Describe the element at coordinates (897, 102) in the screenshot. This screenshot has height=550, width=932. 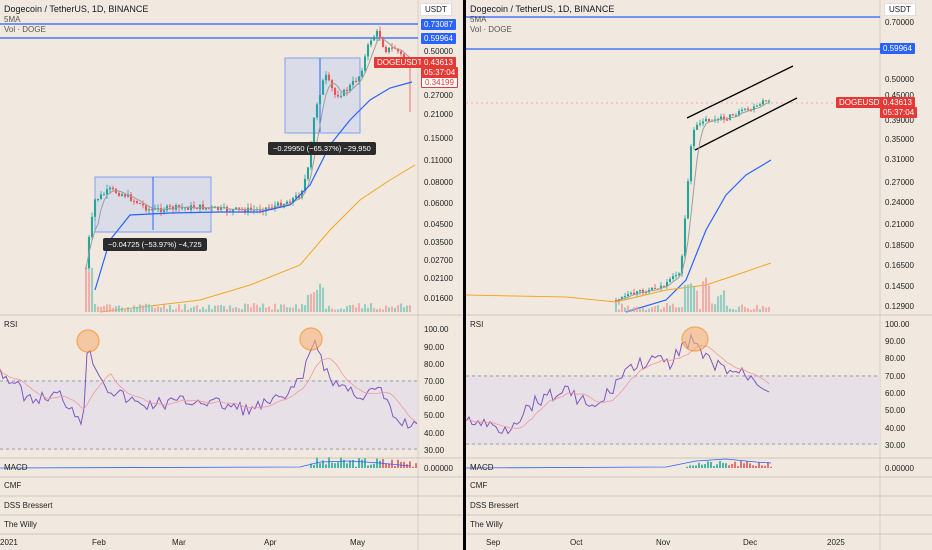
I see `last-price-badge: 0.43613` at that location.